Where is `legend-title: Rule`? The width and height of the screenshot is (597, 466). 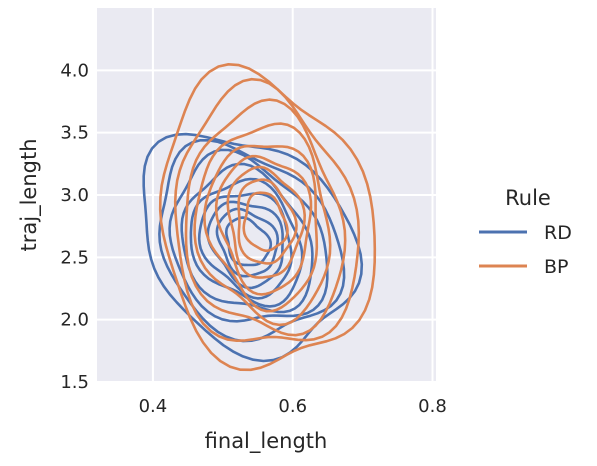
legend-title: Rule is located at coordinates (528, 198).